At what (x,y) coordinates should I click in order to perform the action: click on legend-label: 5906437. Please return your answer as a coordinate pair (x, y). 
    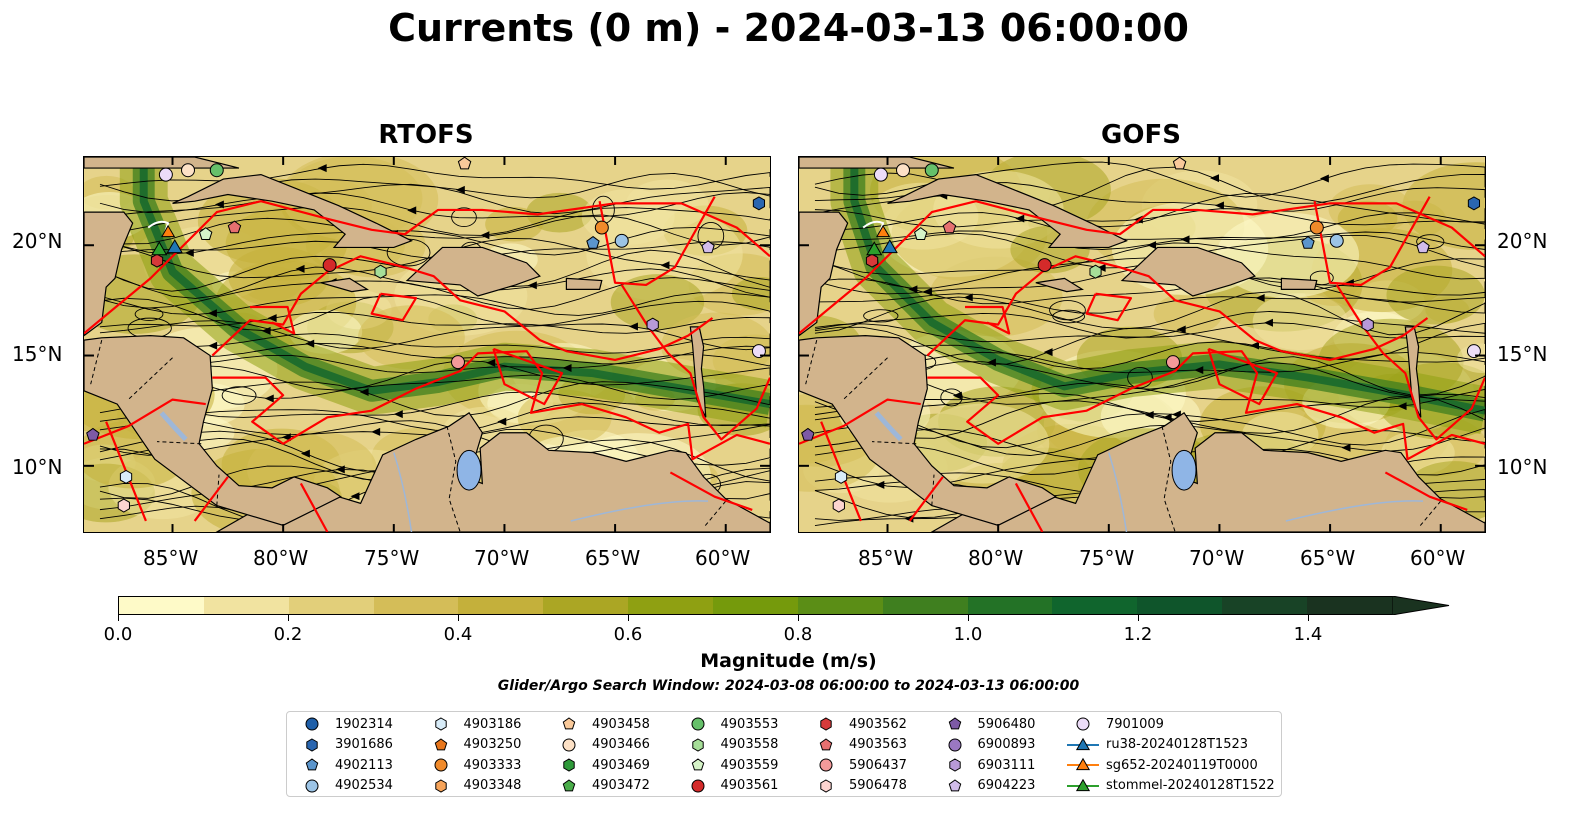
    Looking at the image, I should click on (878, 765).